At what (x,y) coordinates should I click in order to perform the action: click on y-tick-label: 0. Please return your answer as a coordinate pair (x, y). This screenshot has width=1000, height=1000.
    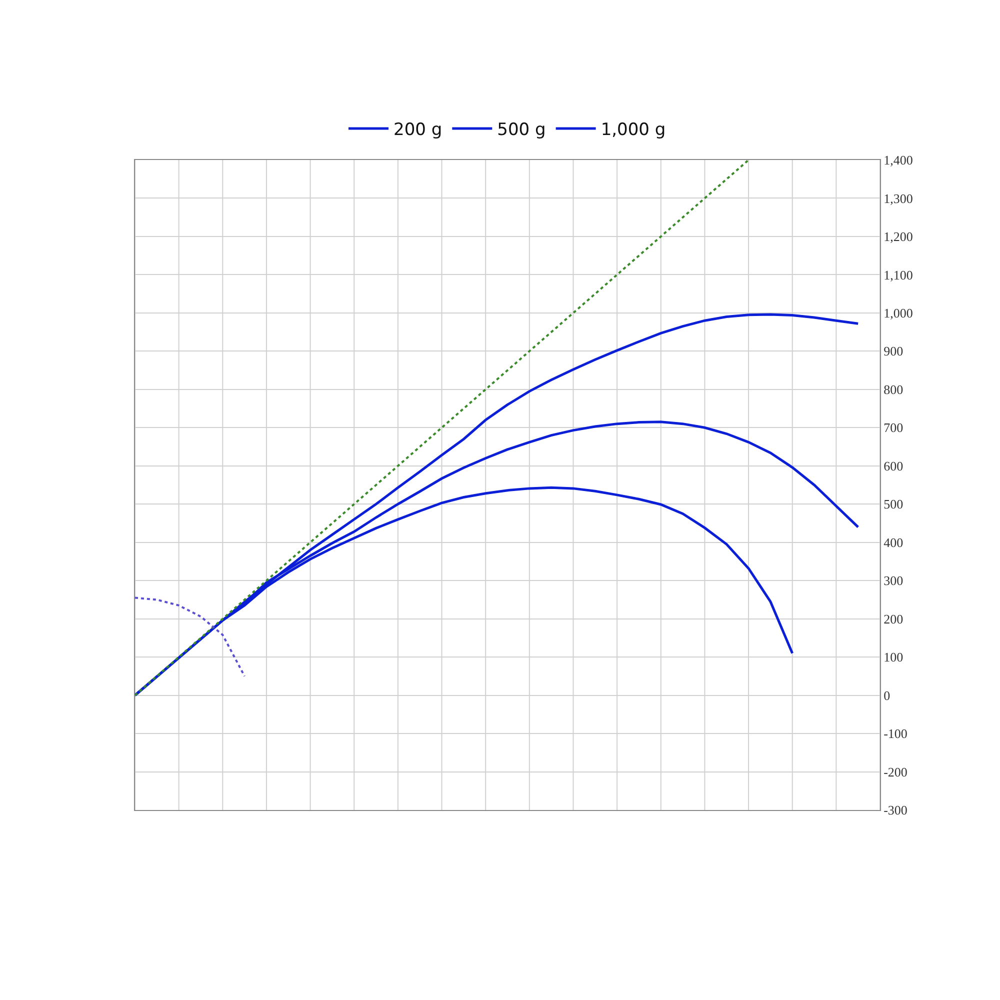
    Looking at the image, I should click on (887, 695).